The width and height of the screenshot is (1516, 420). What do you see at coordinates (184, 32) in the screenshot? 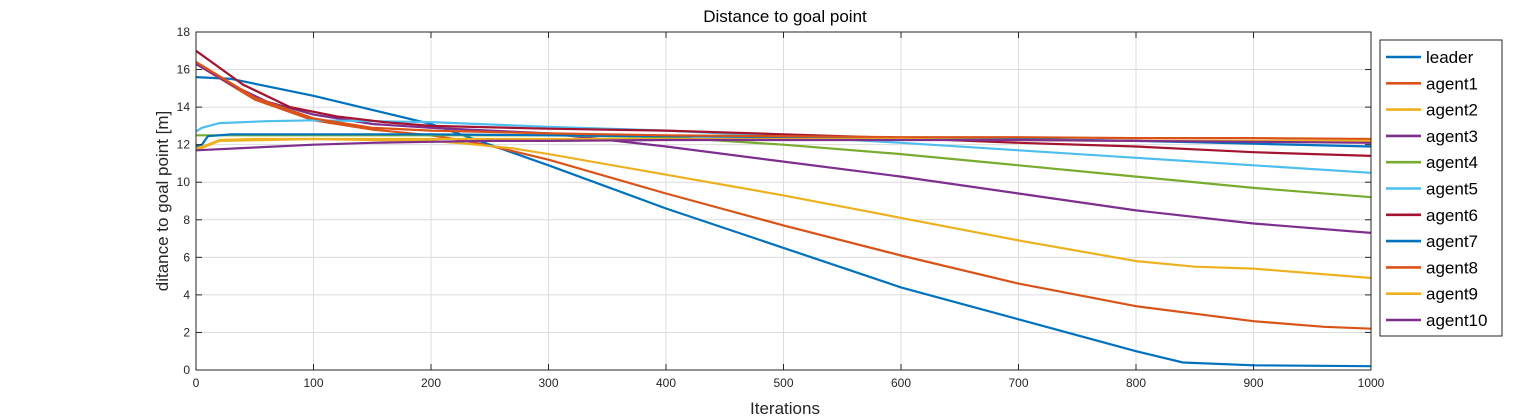
I see `y-tick-label: 18` at bounding box center [184, 32].